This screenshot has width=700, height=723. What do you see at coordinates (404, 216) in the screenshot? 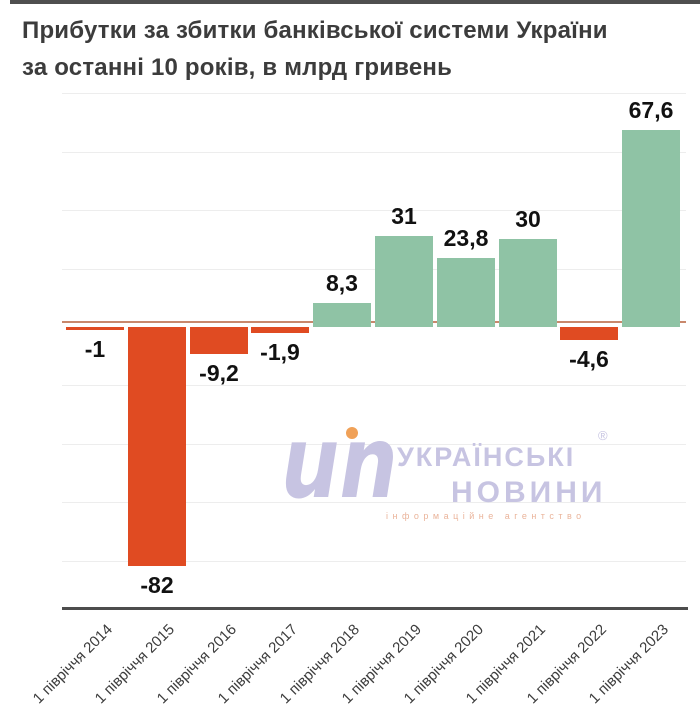
I see `bar-value-label: 31` at bounding box center [404, 216].